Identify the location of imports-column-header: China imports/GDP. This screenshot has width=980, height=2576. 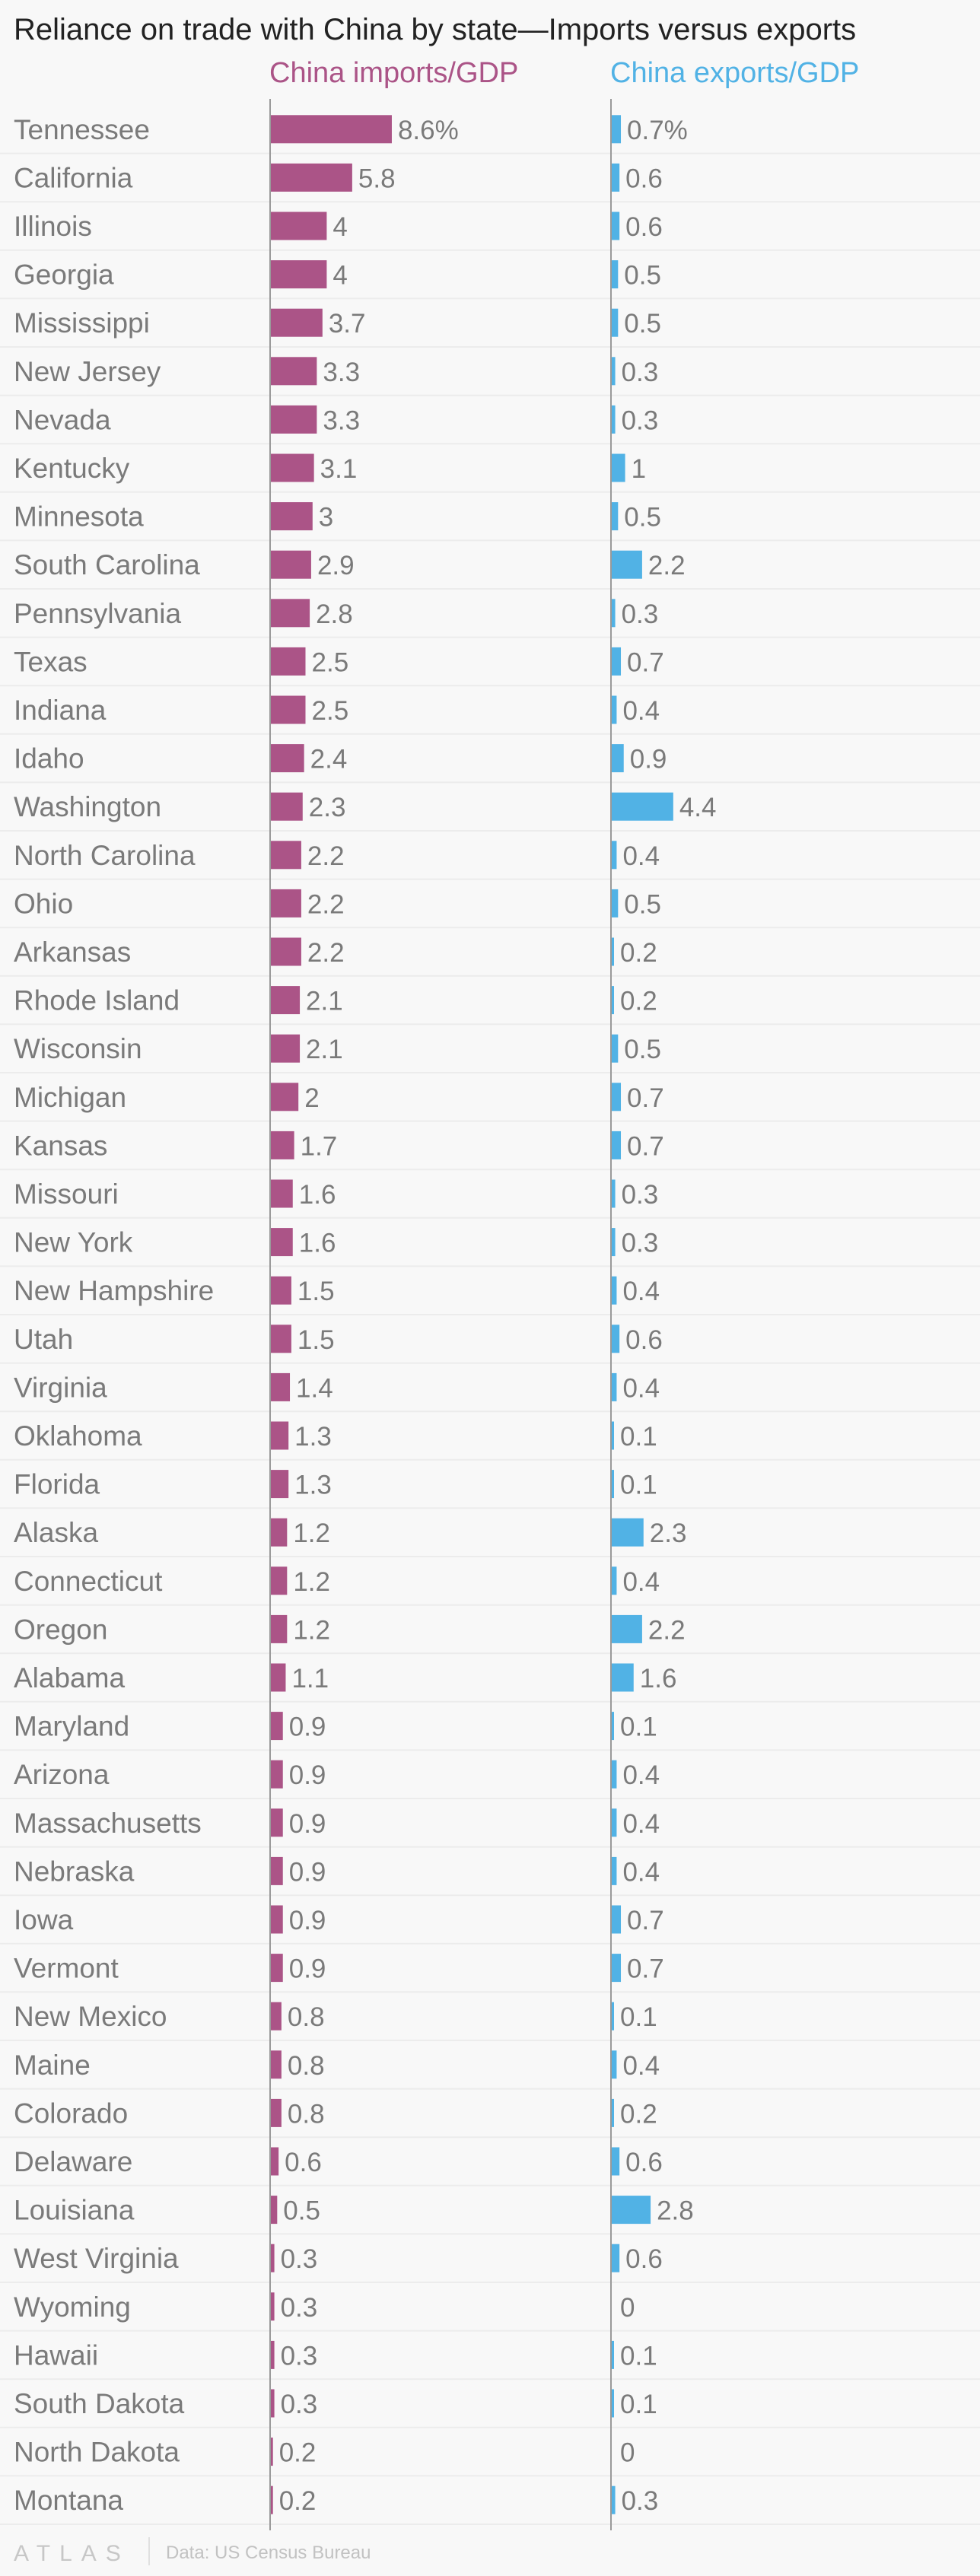
(394, 73).